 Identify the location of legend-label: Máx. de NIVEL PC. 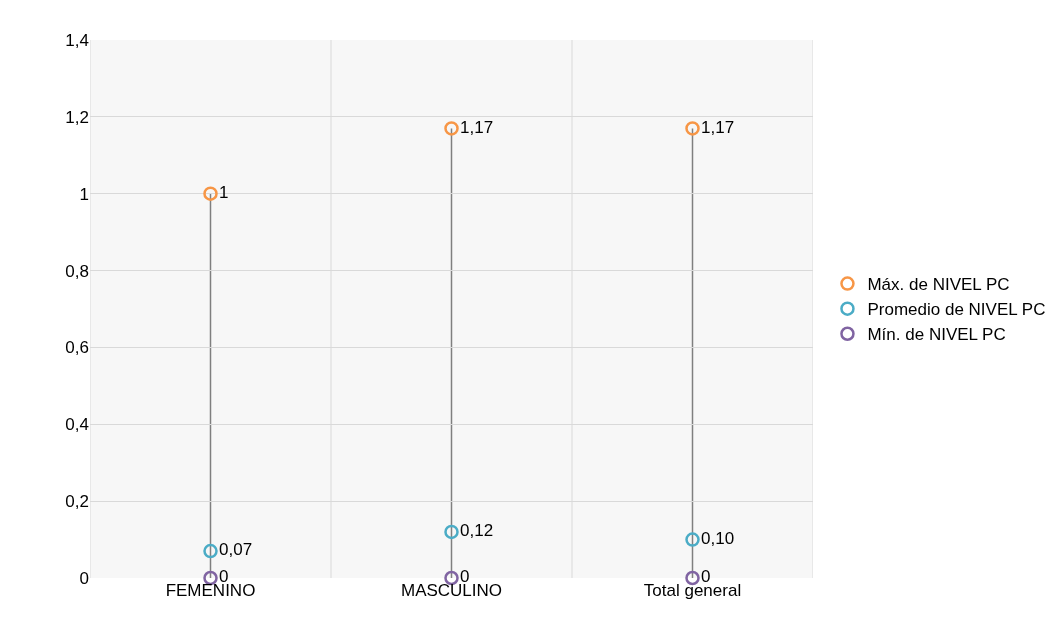
(938, 285).